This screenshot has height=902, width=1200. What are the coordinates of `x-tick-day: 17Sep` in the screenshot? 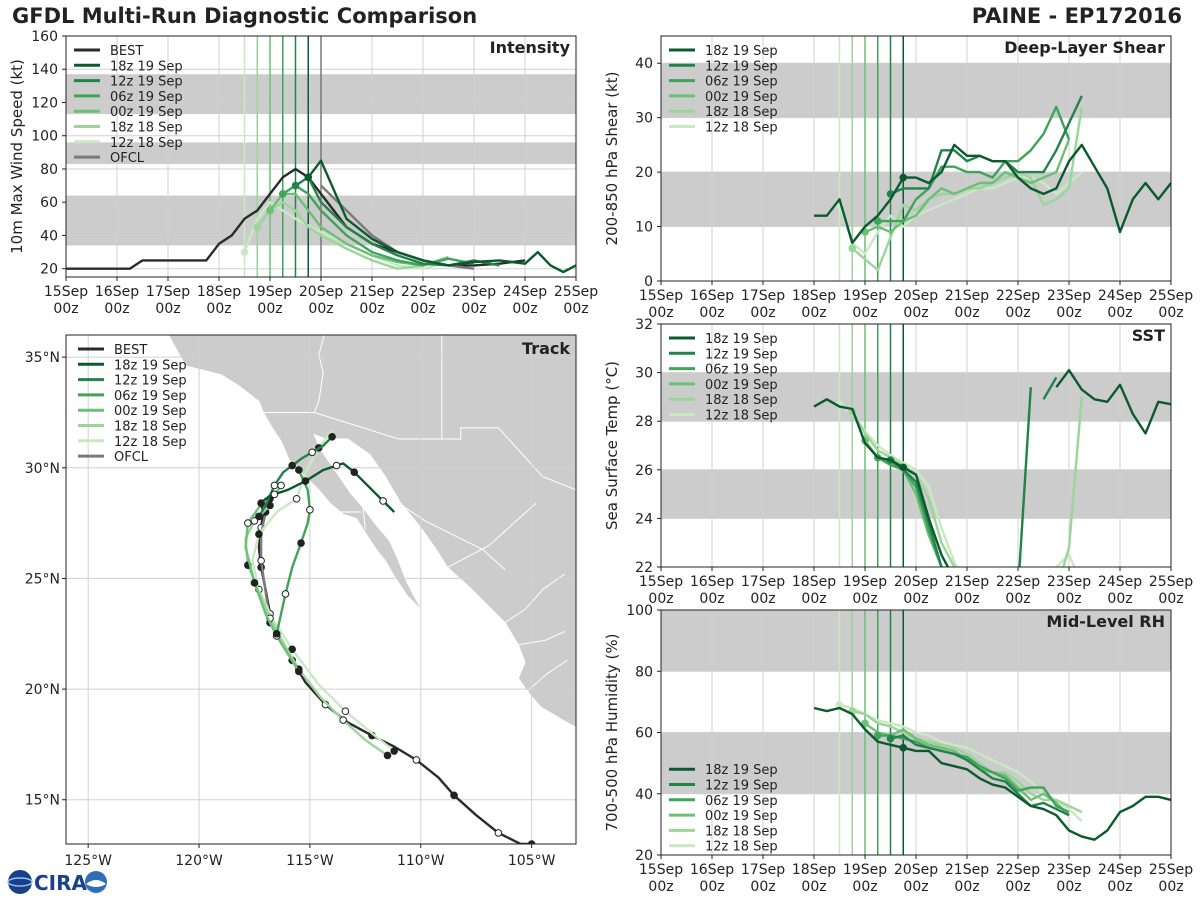 It's located at (763, 582).